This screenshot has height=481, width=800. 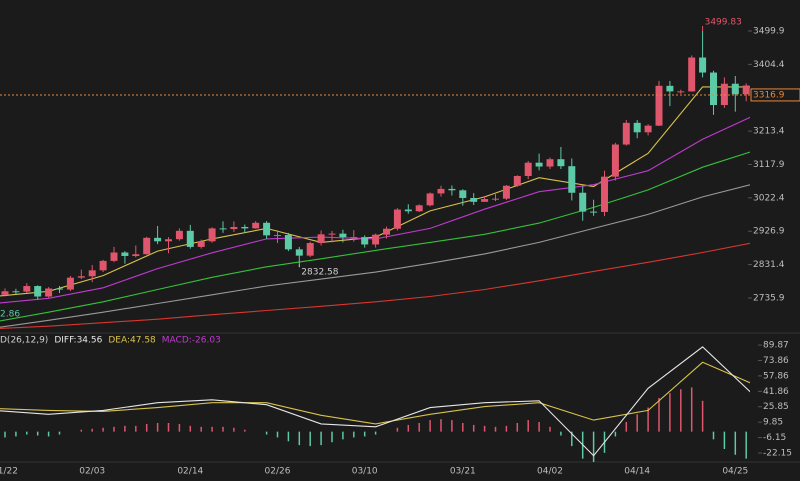 What do you see at coordinates (769, 95) in the screenshot?
I see `last-price-label: 3316.9` at bounding box center [769, 95].